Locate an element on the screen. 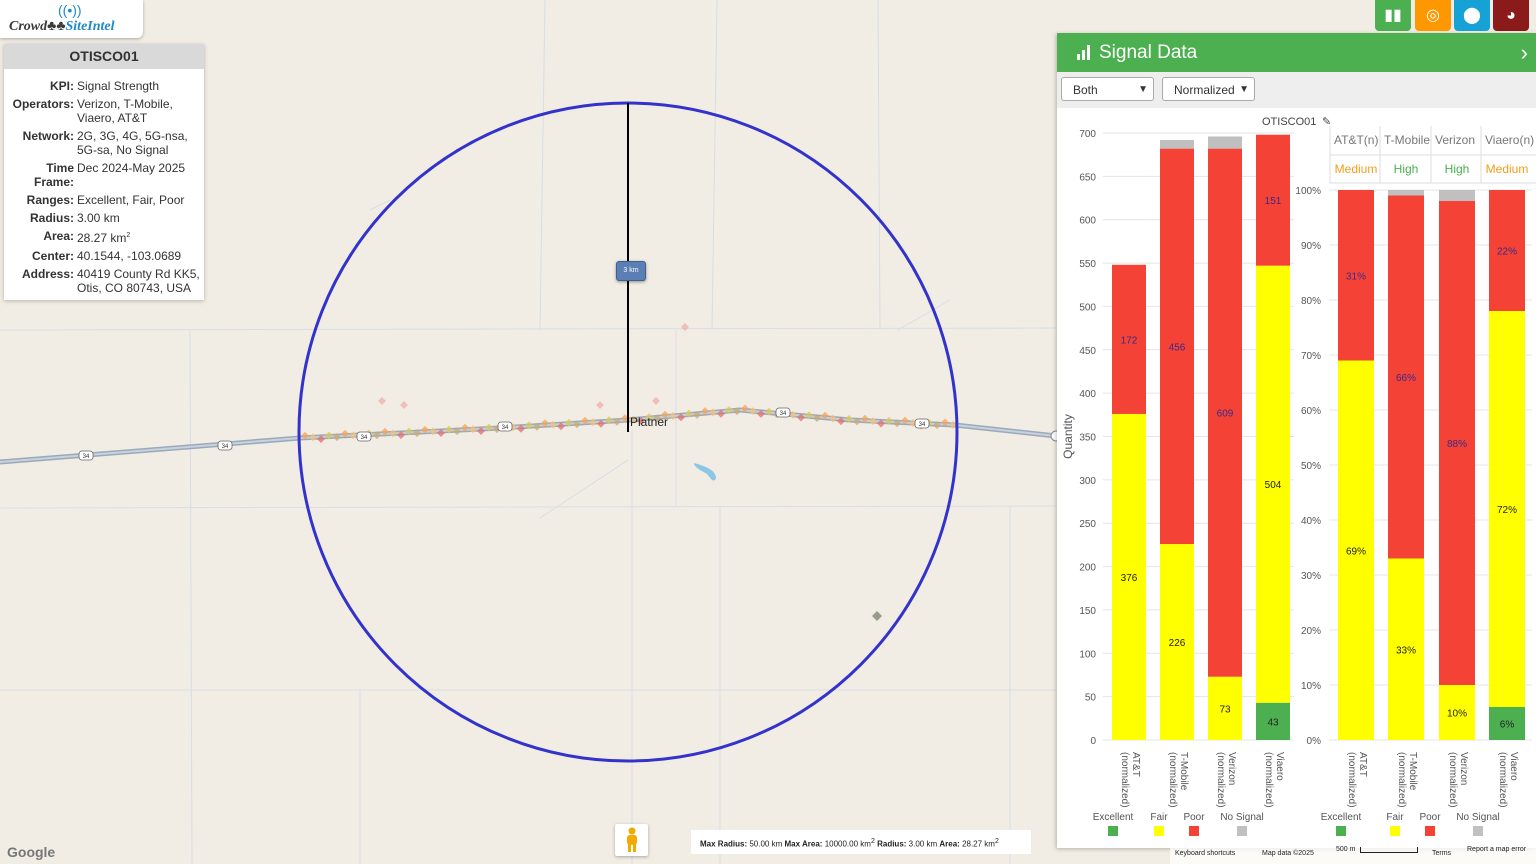  app-logo: ((•)) Crowd♣♣SiteIntel is located at coordinates (71, 19).